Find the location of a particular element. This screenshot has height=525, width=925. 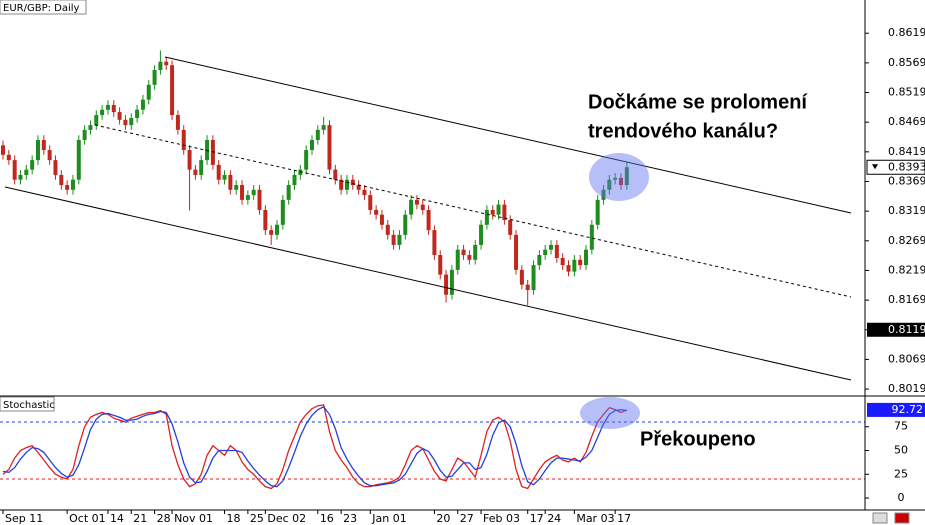

y-tick-label: 75 is located at coordinates (901, 426).